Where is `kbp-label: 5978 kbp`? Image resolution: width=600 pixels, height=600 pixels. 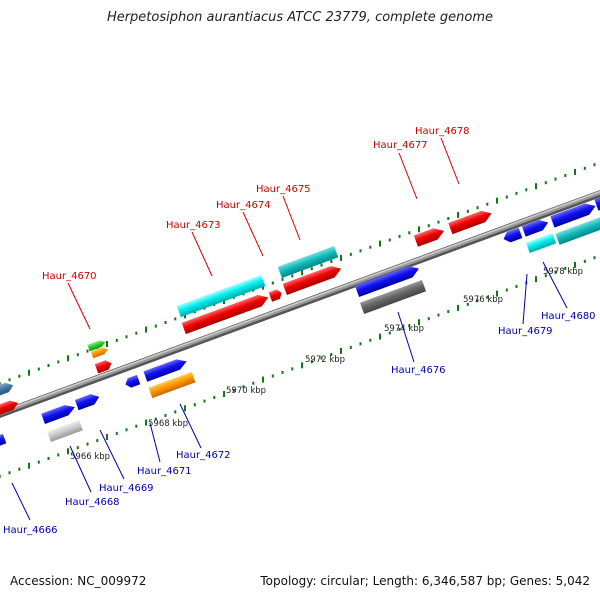
kbp-label: 5978 kbp is located at coordinates (563, 272).